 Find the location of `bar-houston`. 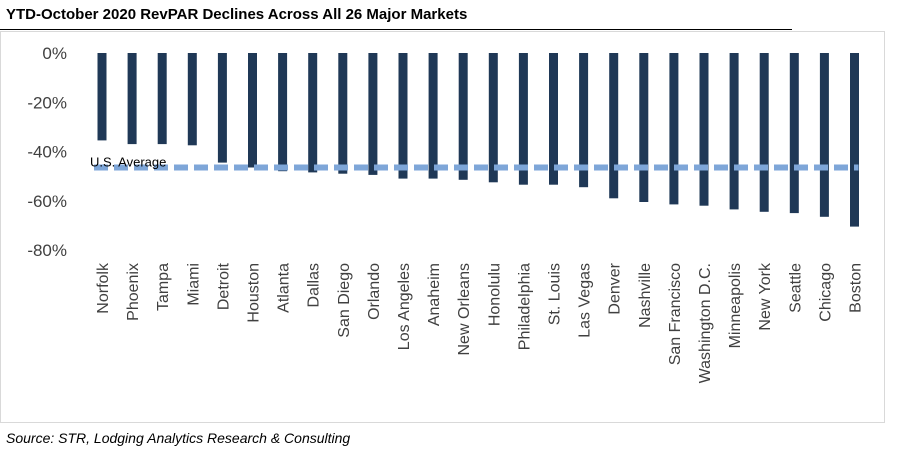

bar-houston is located at coordinates (252, 110).